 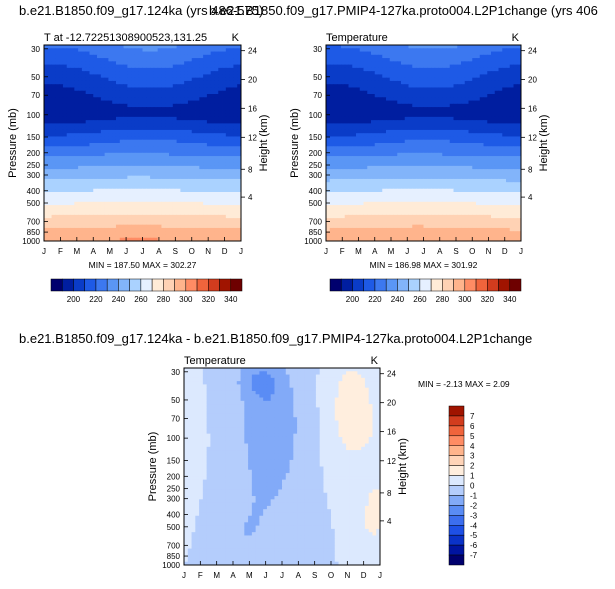 I want to click on panel-right-string-2: K, so click(x=375, y=361).